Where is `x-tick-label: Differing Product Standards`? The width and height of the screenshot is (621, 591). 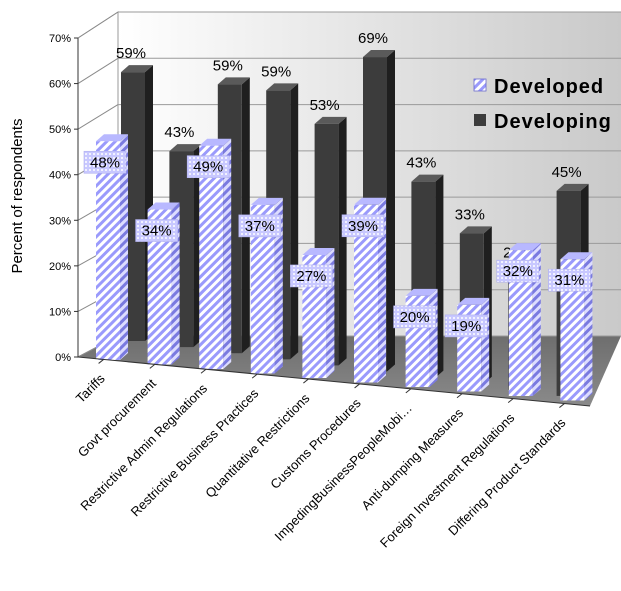 x-tick-label: Differing Product Standards is located at coordinates (507, 477).